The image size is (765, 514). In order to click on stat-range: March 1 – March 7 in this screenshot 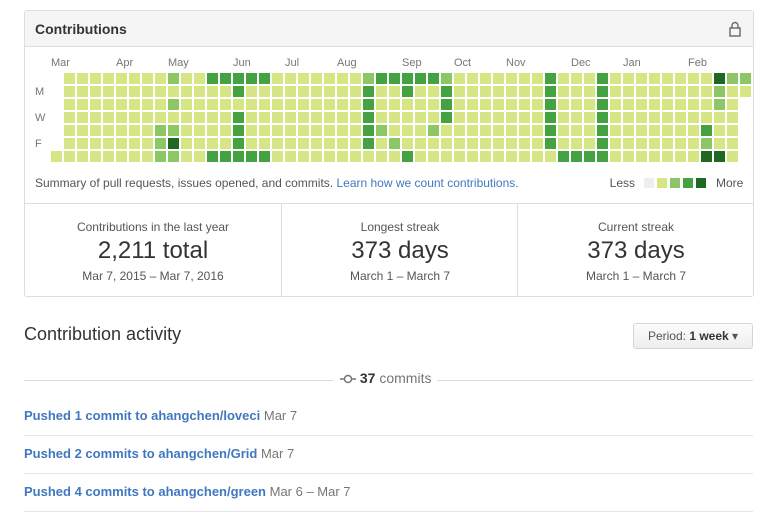, I will do `click(636, 276)`.